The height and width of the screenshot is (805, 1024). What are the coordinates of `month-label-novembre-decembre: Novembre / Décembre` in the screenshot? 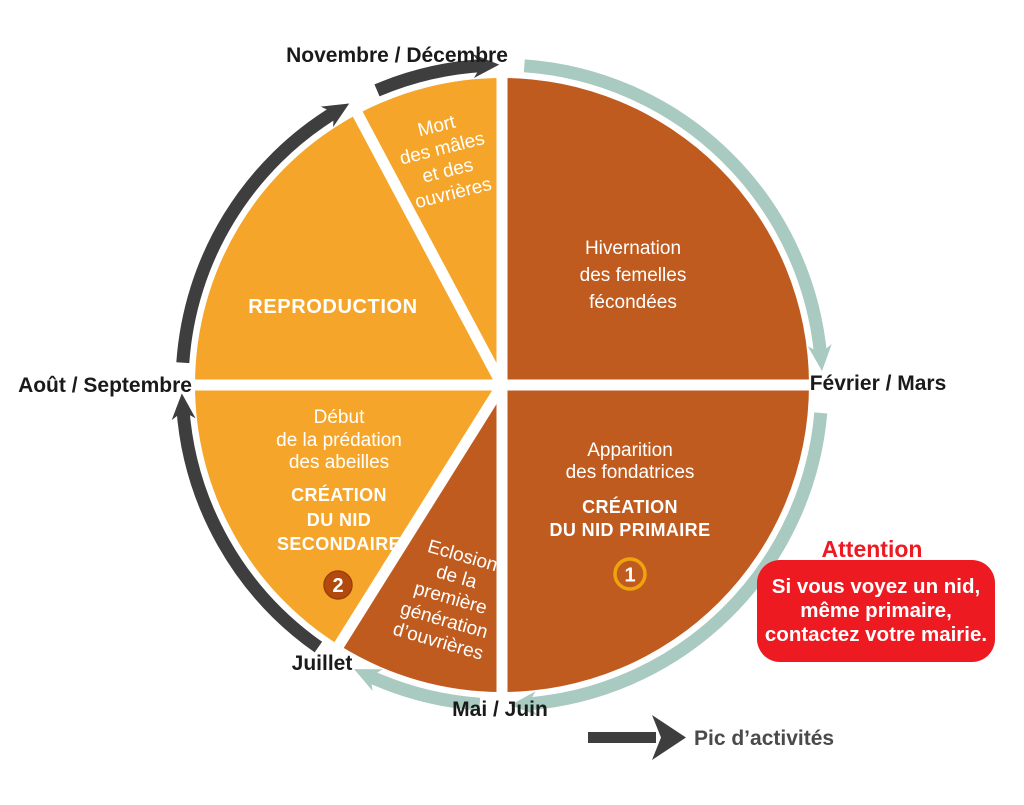 It's located at (397, 55).